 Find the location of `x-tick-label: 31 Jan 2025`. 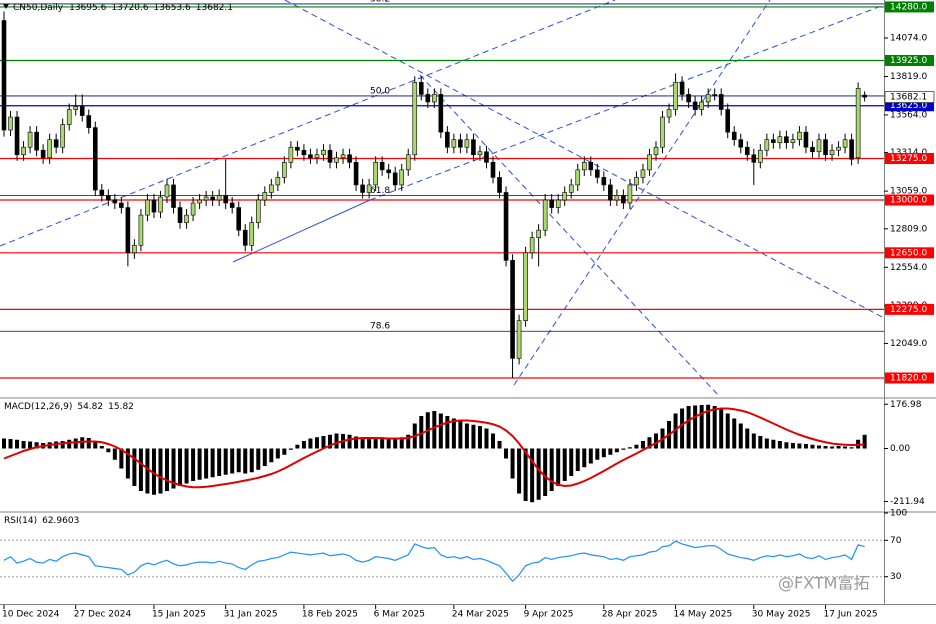

x-tick-label: 31 Jan 2025 is located at coordinates (251, 615).